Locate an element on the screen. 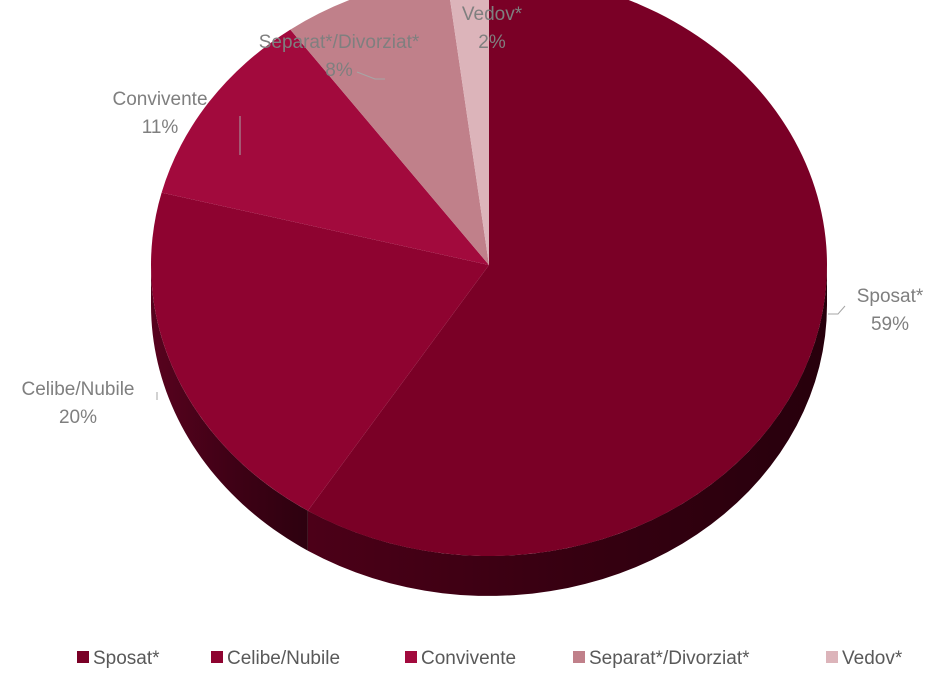 The image size is (937, 693). leader-line-separat-divorziat is located at coordinates (370, 75).